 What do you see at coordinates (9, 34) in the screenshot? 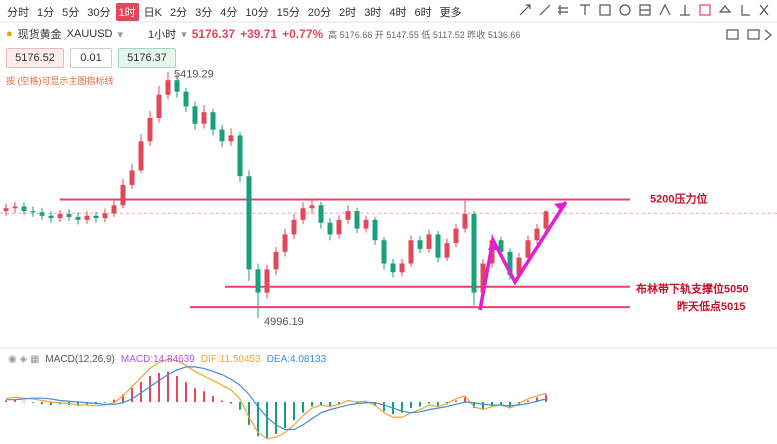
I see `symbol-icon: ●` at bounding box center [9, 34].